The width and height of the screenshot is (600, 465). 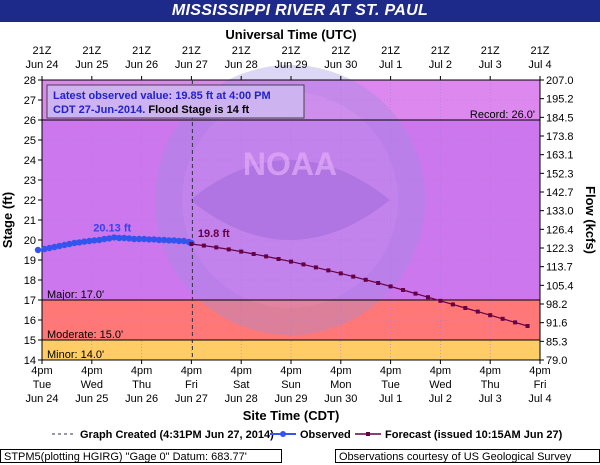 I want to click on flow-tick-label: 152.3, so click(x=560, y=174).